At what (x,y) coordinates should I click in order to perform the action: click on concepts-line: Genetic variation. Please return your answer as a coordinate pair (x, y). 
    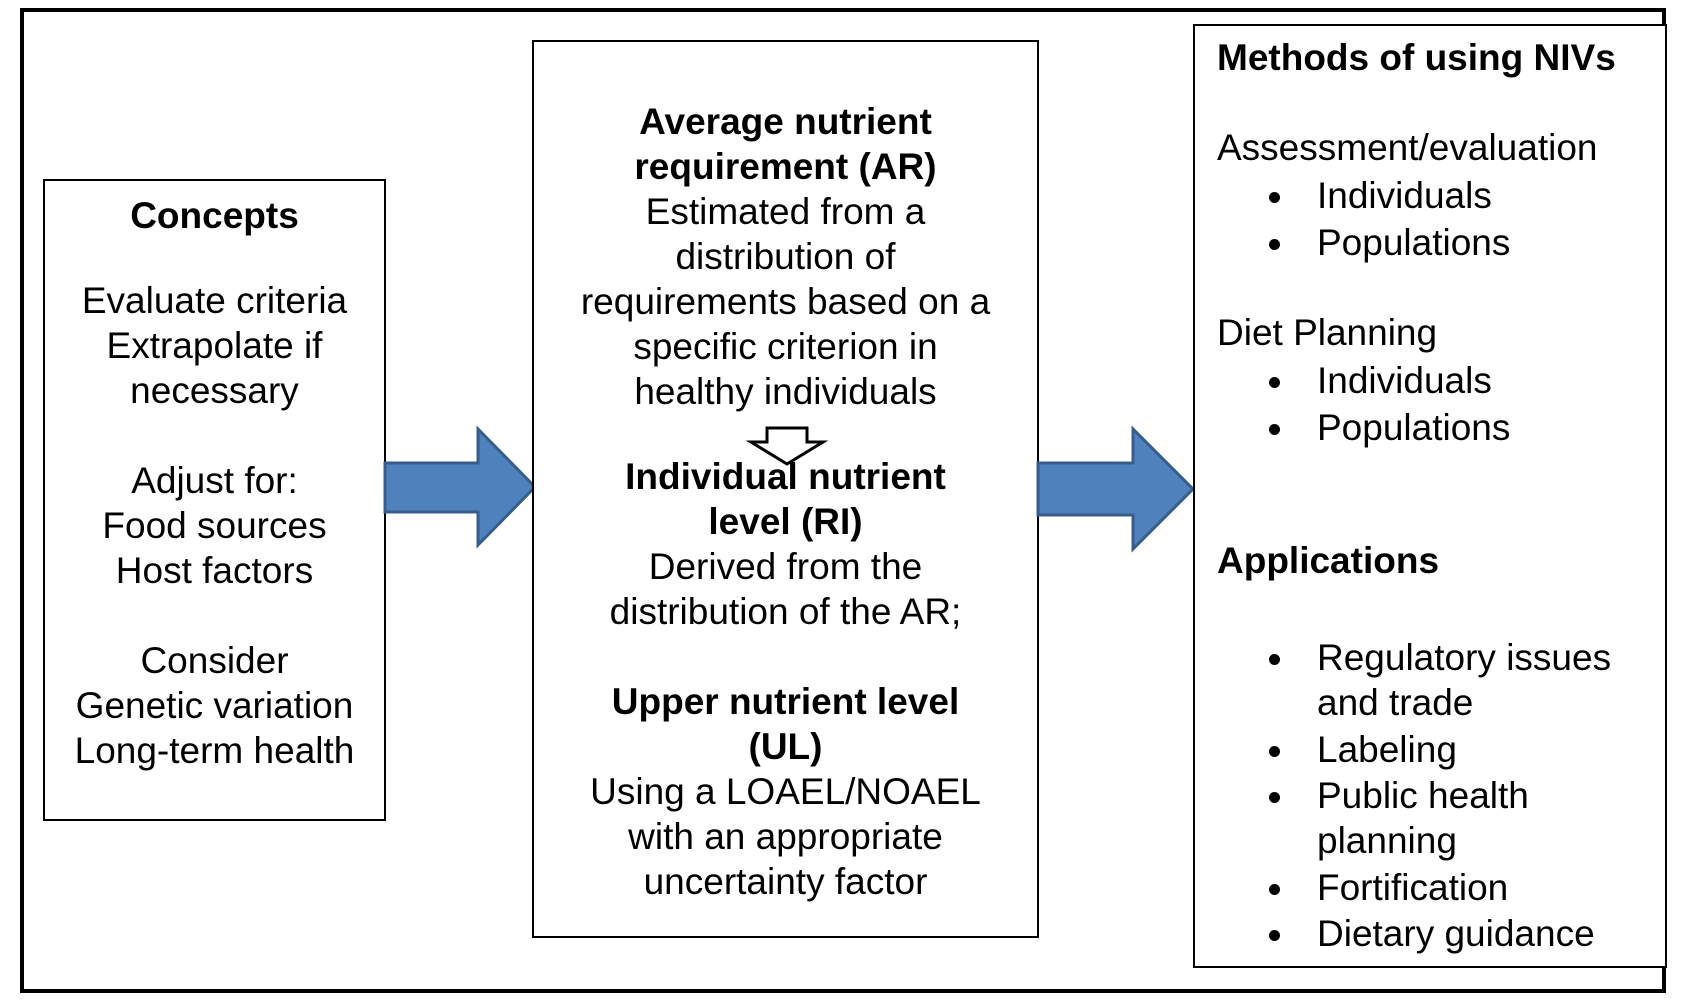
    Looking at the image, I should click on (214, 705).